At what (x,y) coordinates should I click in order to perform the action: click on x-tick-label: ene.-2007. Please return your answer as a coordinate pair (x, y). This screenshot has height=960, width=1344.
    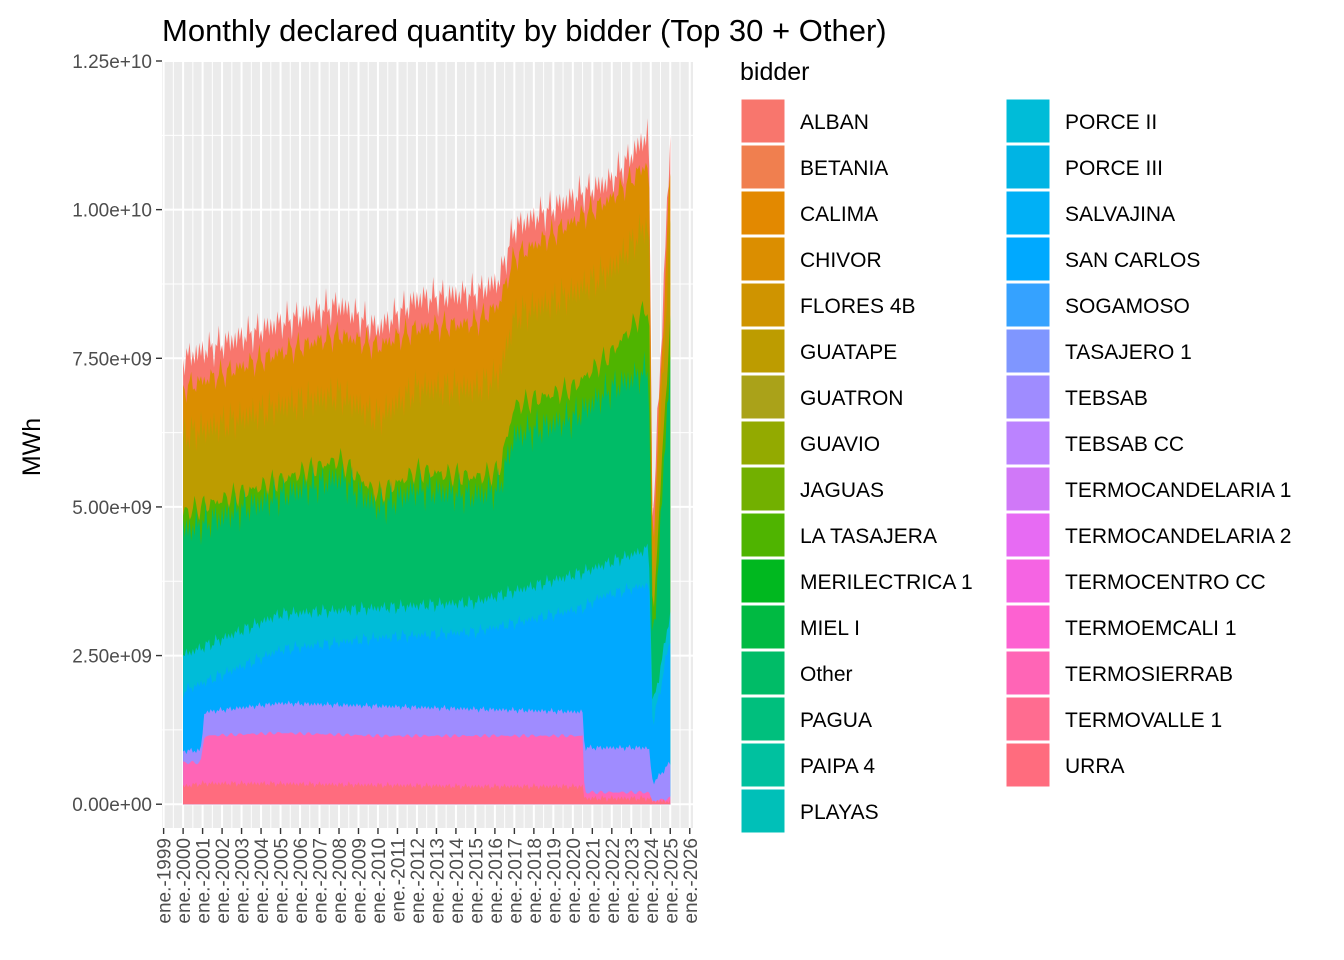
    Looking at the image, I should click on (321, 881).